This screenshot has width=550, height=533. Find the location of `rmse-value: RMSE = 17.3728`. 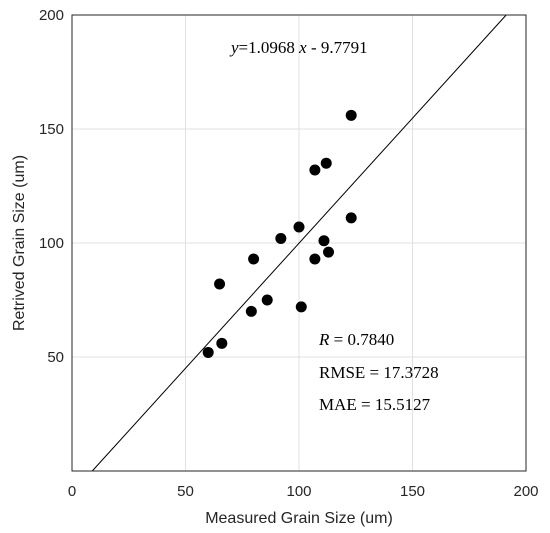

rmse-value: RMSE = 17.3728 is located at coordinates (379, 372).